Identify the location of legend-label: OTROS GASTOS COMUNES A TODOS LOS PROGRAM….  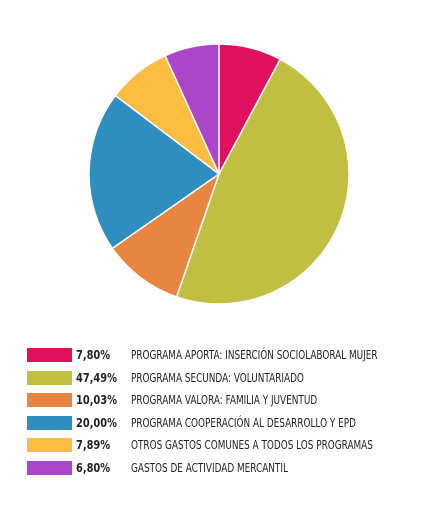
(252, 445).